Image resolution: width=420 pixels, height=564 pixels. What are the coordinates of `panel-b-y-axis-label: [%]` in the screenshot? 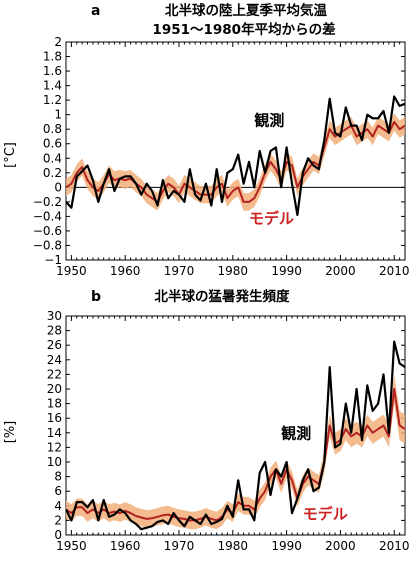 It's located at (10, 432).